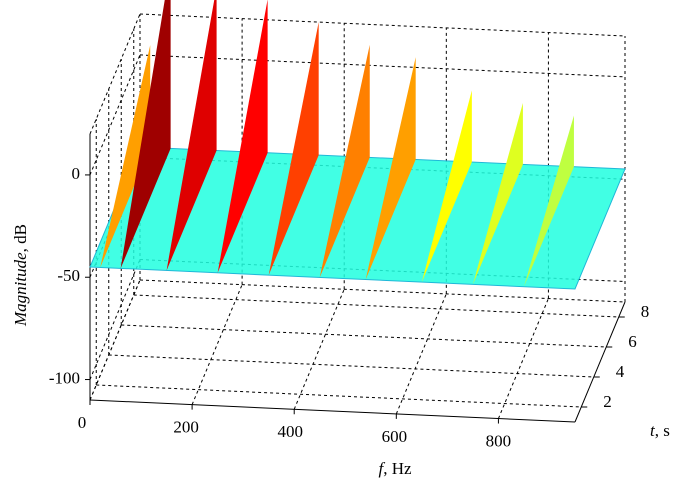 The height and width of the screenshot is (493, 685). Describe the element at coordinates (68, 275) in the screenshot. I see `z-tick-label: -50` at that location.